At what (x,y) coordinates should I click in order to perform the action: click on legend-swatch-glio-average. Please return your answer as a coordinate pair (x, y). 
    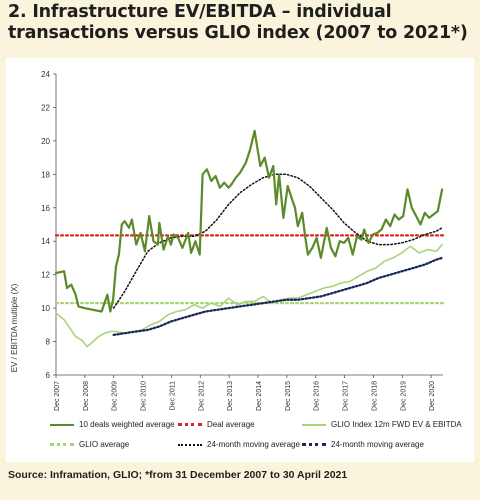
    Looking at the image, I should click on (62, 444).